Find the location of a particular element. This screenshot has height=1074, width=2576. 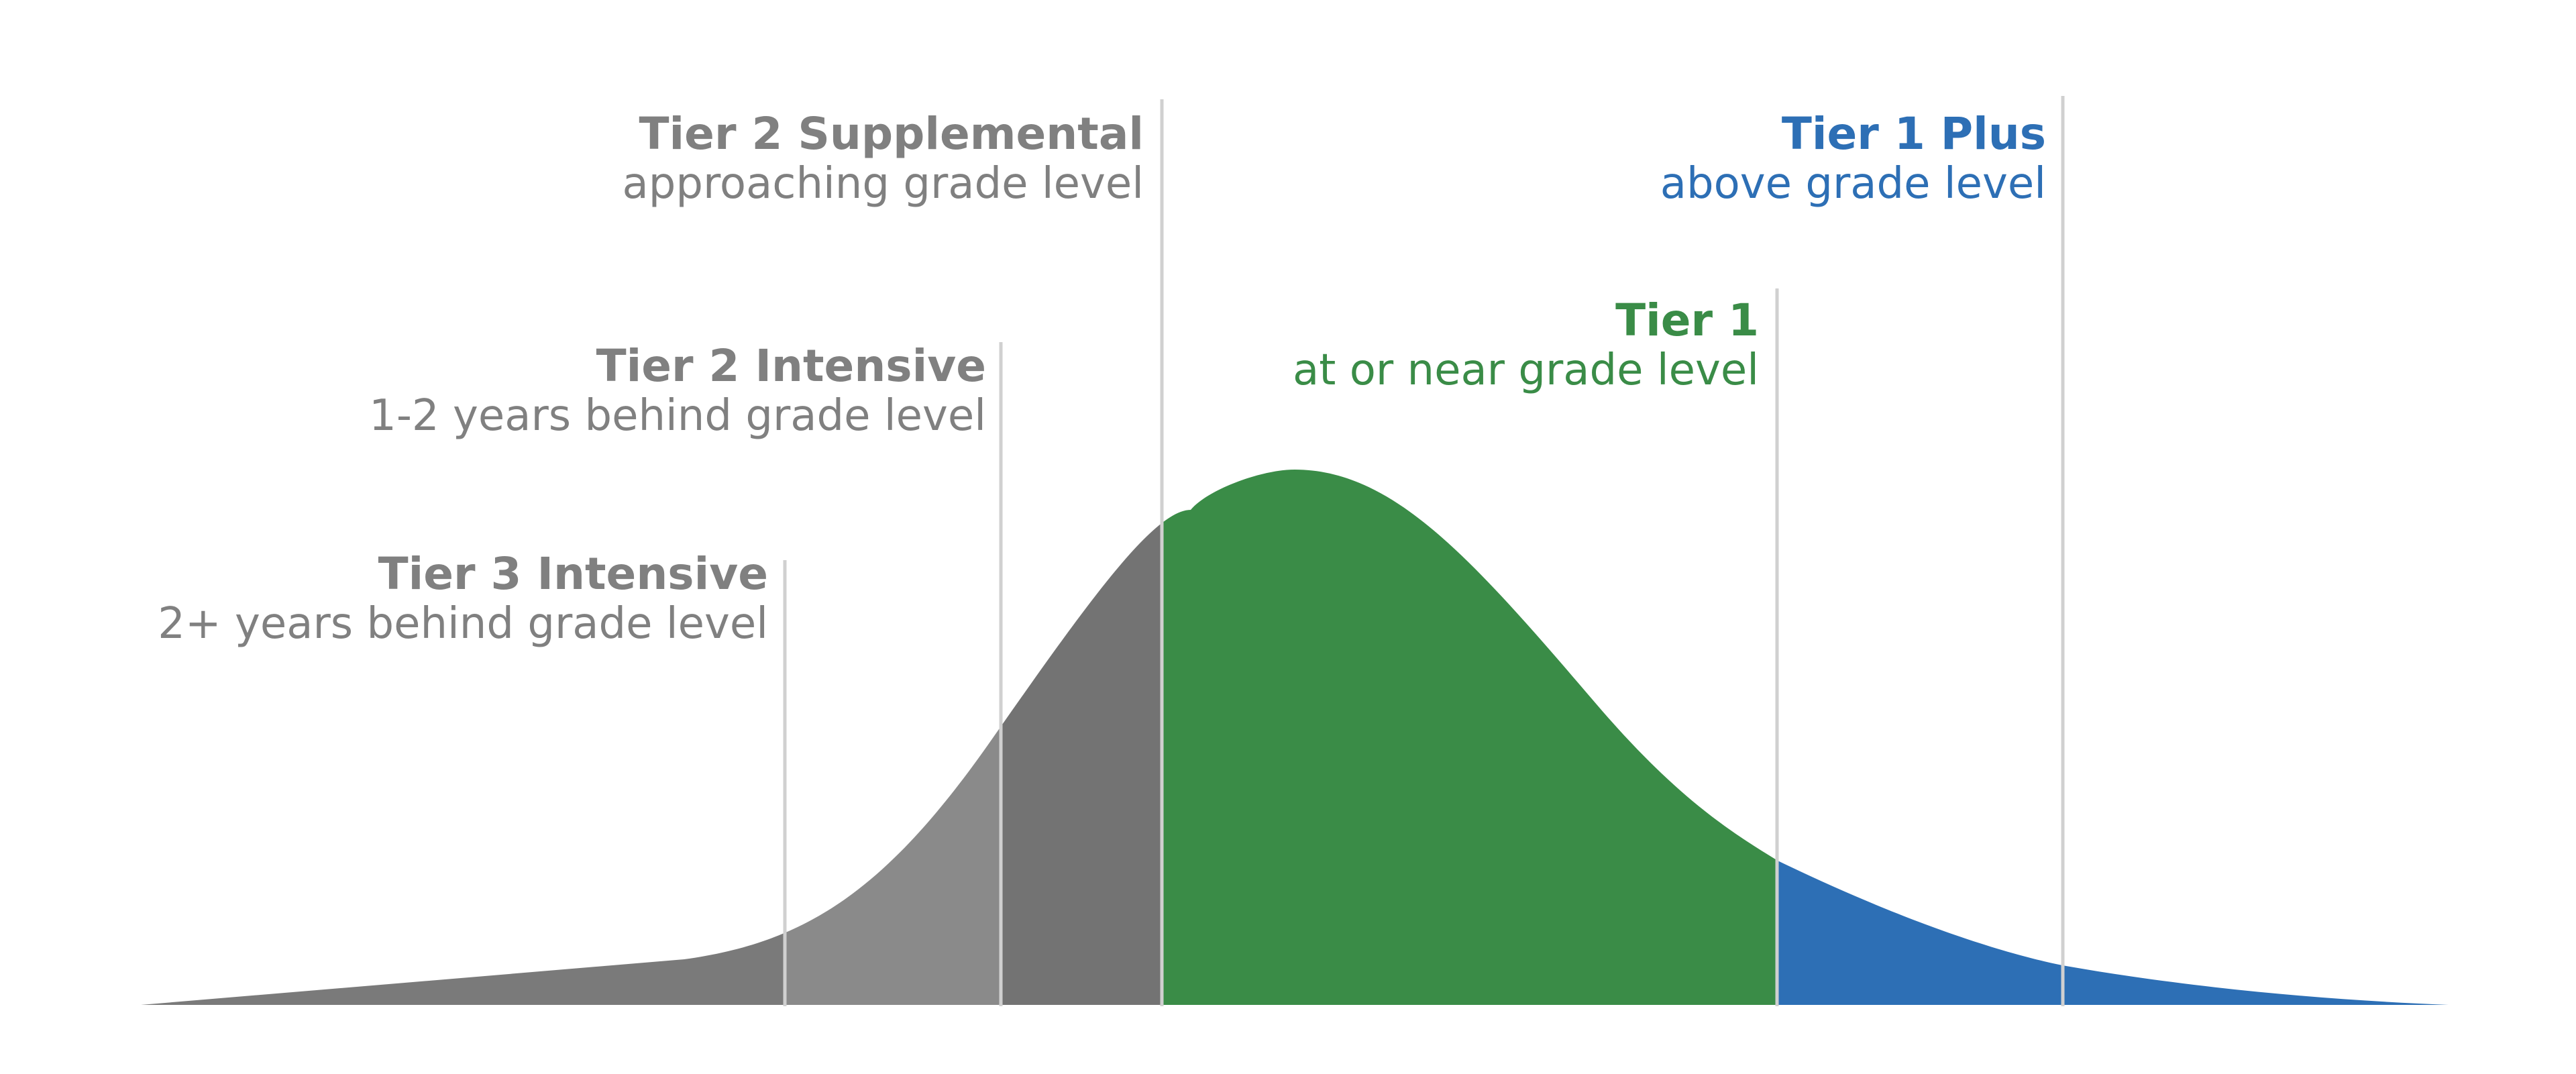

tier3-intensive-subtitle: 2+ years behind grade level is located at coordinates (463, 624).